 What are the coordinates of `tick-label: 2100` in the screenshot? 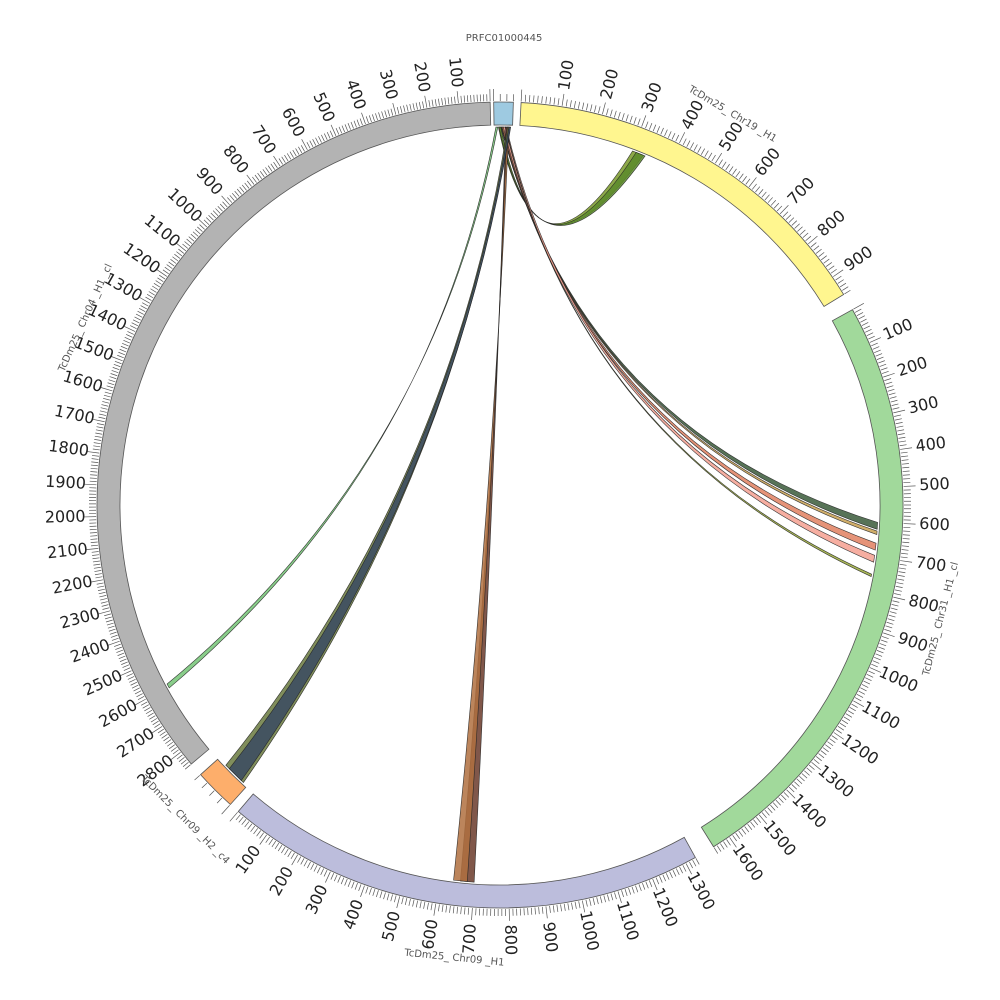 It's located at (67, 550).